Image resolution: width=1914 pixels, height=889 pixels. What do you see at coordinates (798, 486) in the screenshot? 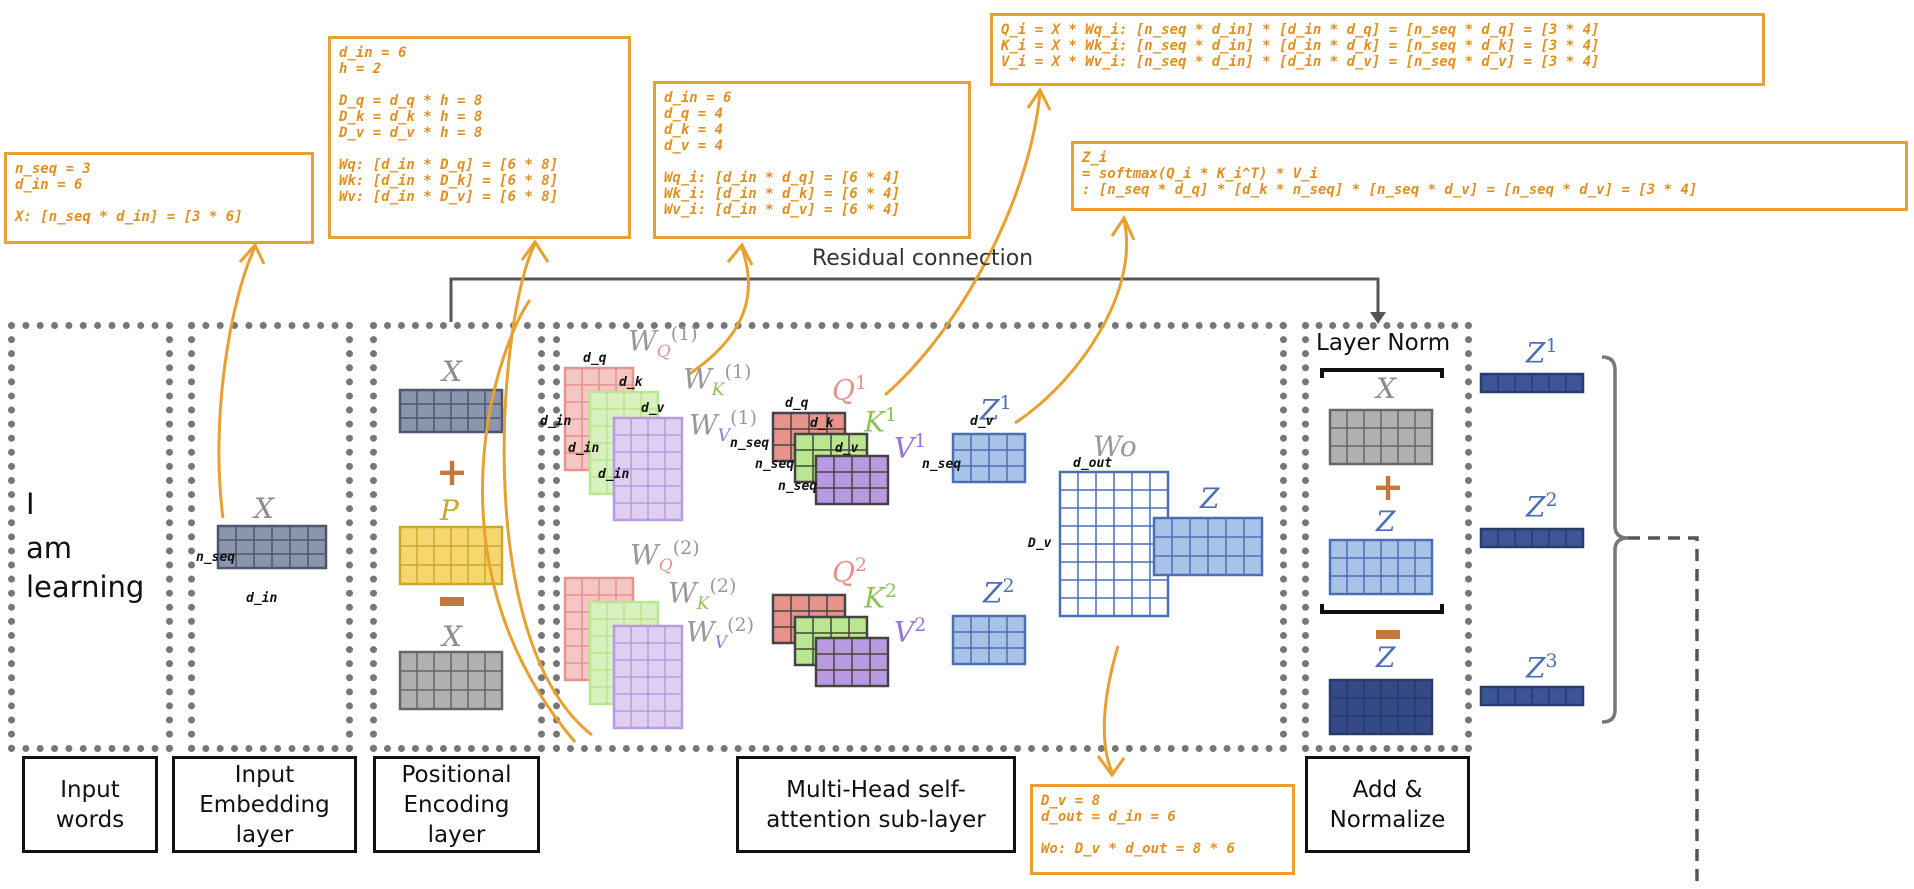
I see `dim-n-seq-v: n_seq` at bounding box center [798, 486].